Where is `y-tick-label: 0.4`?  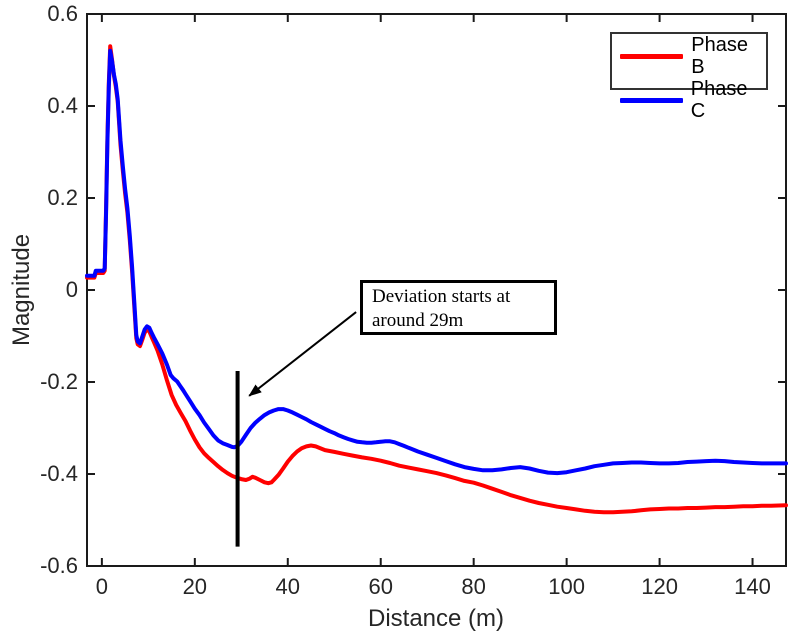 y-tick-label: 0.4 is located at coordinates (62, 105).